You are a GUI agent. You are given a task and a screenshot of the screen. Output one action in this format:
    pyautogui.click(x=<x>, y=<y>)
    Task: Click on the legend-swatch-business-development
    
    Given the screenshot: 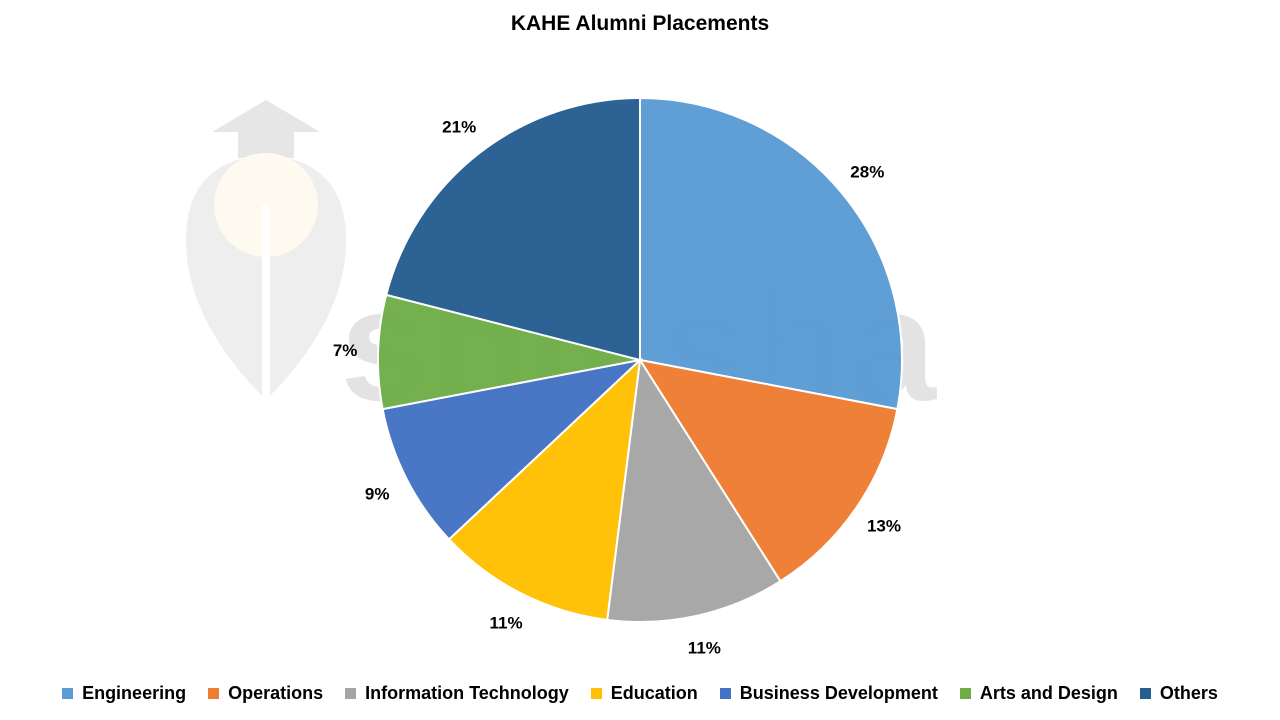 What is the action you would take?
    pyautogui.click(x=725, y=693)
    